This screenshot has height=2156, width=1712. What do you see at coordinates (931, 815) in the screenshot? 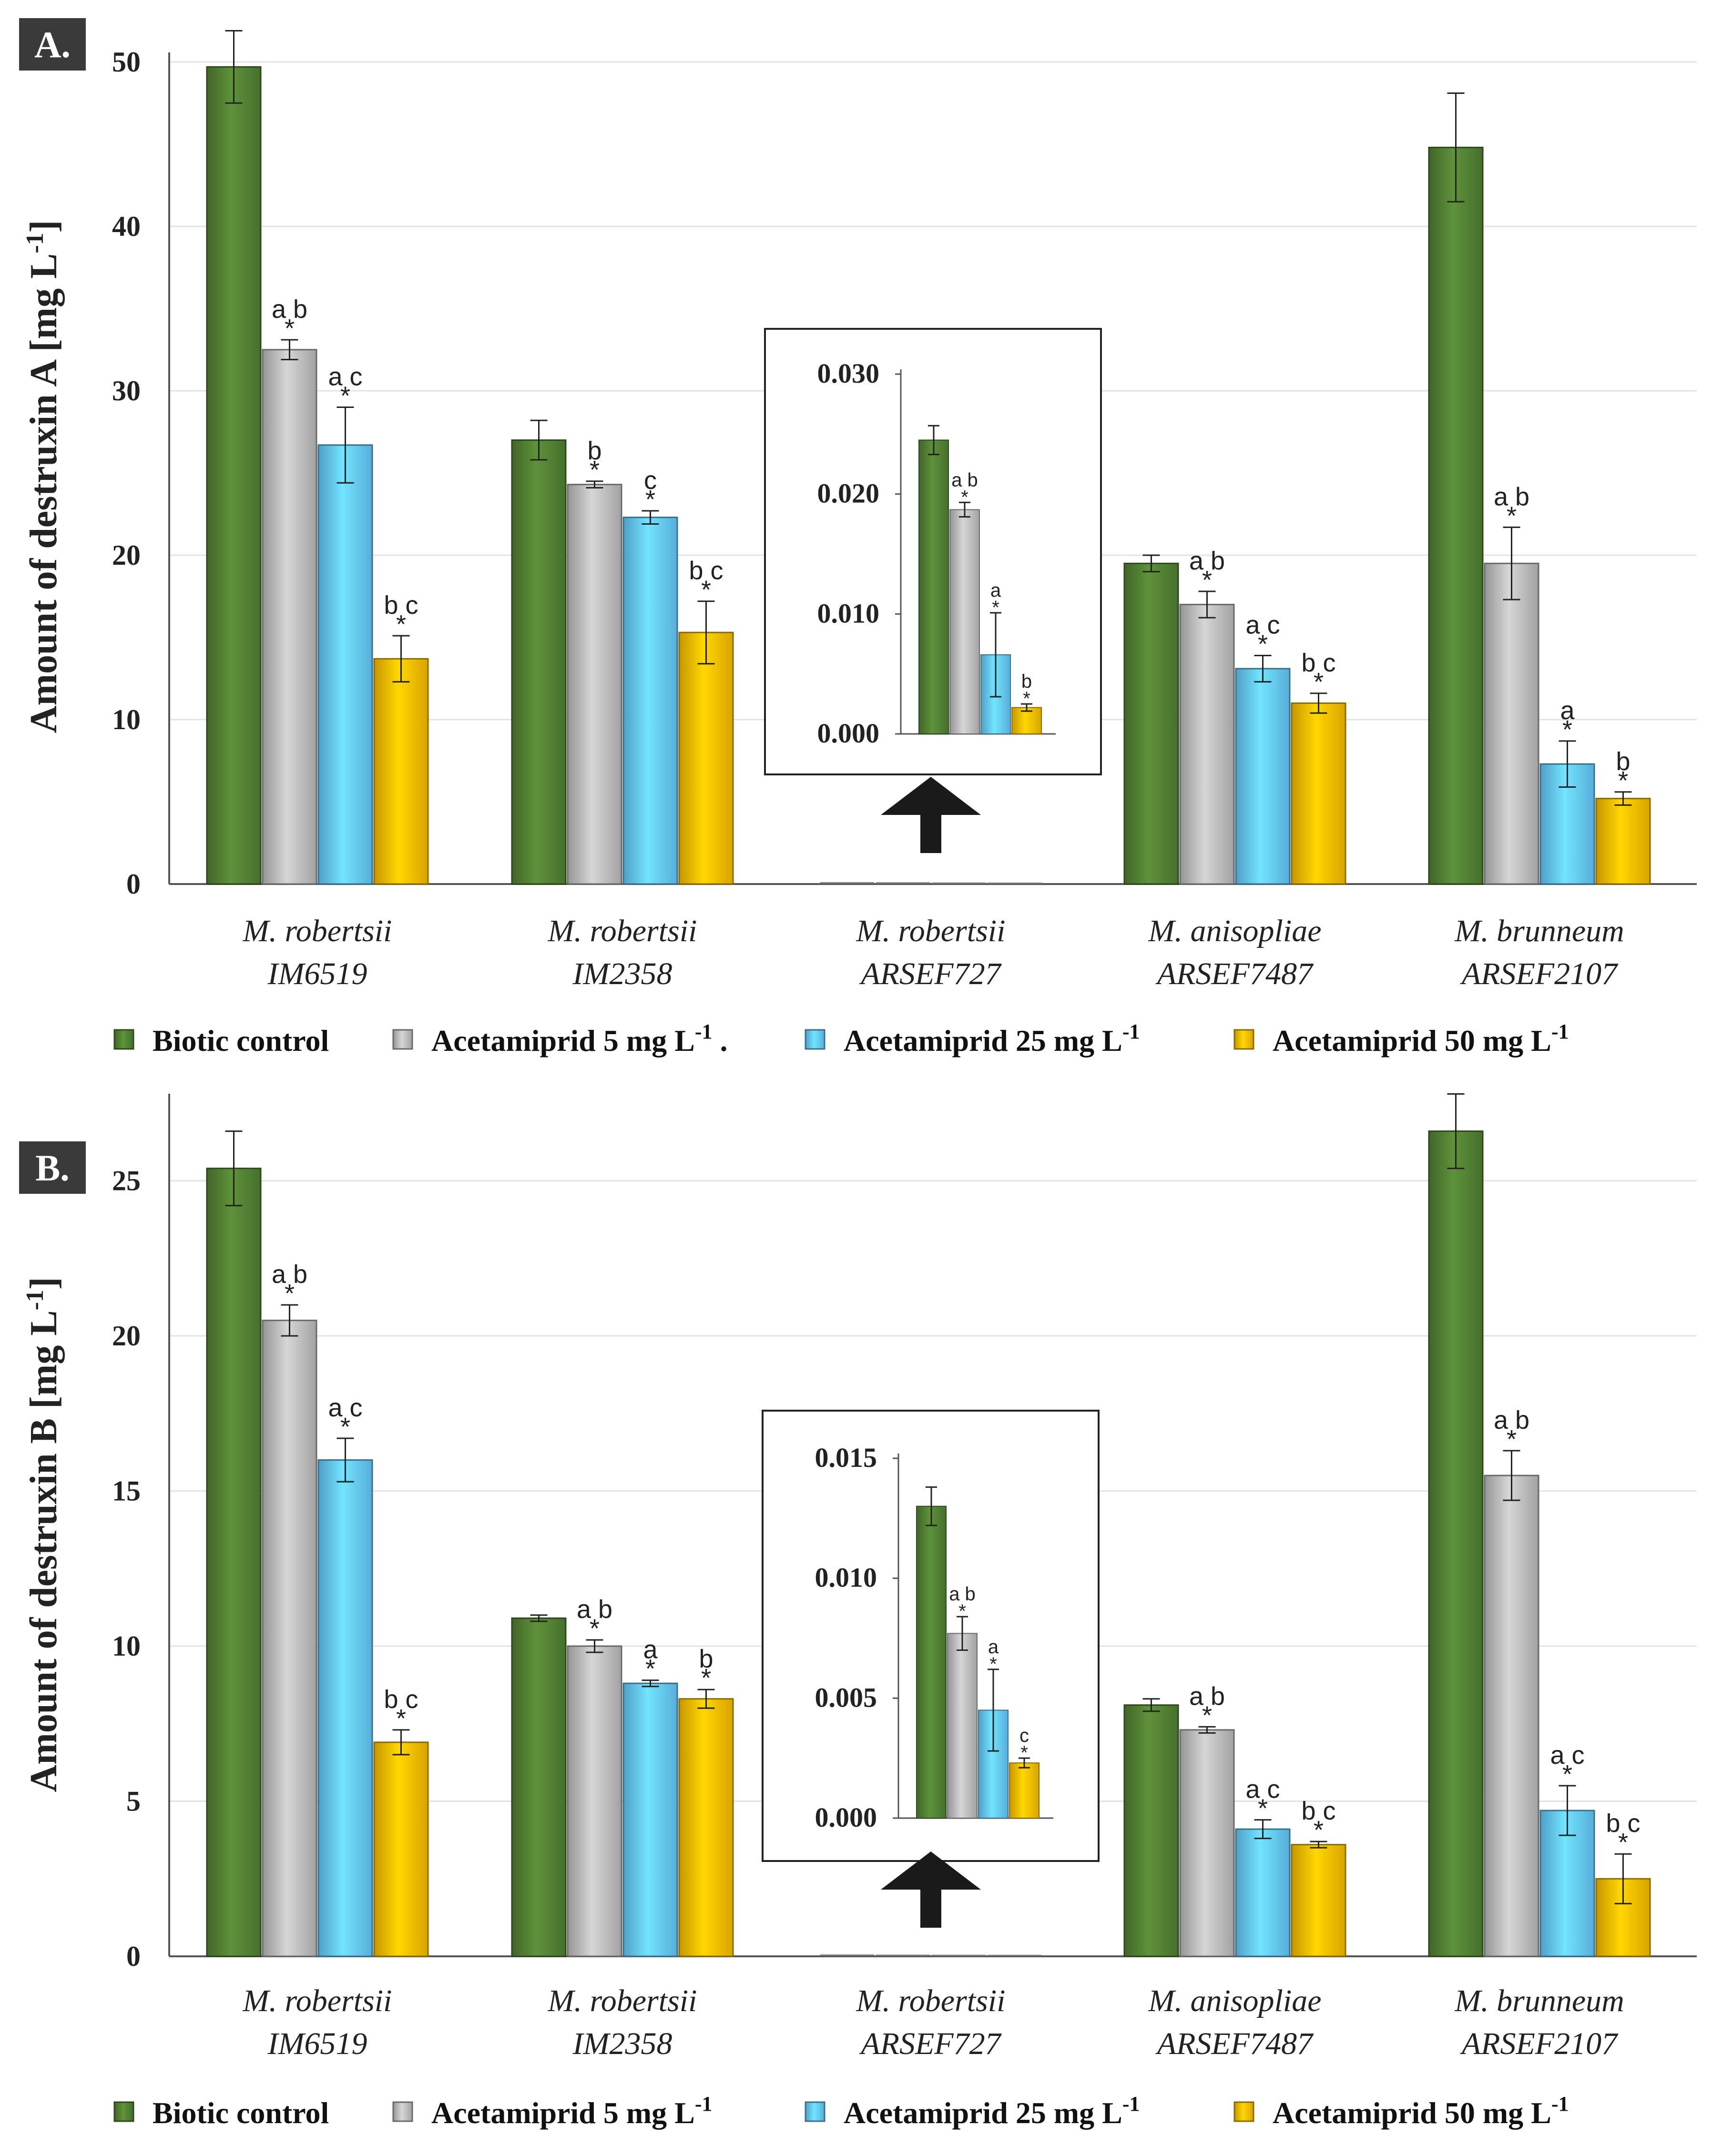
I see `up-arrow-icon` at bounding box center [931, 815].